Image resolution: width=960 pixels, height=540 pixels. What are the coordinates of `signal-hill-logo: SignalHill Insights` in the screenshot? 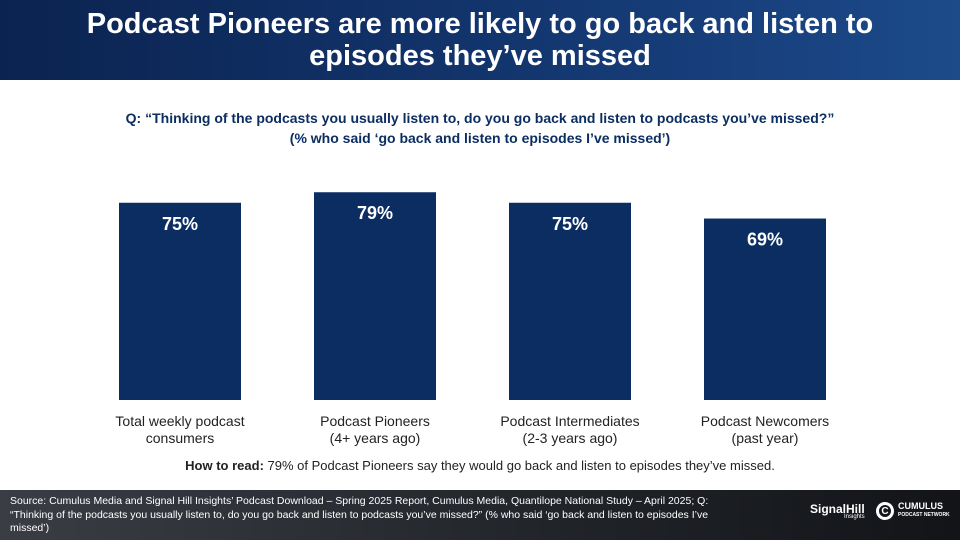 It's located at (837, 511).